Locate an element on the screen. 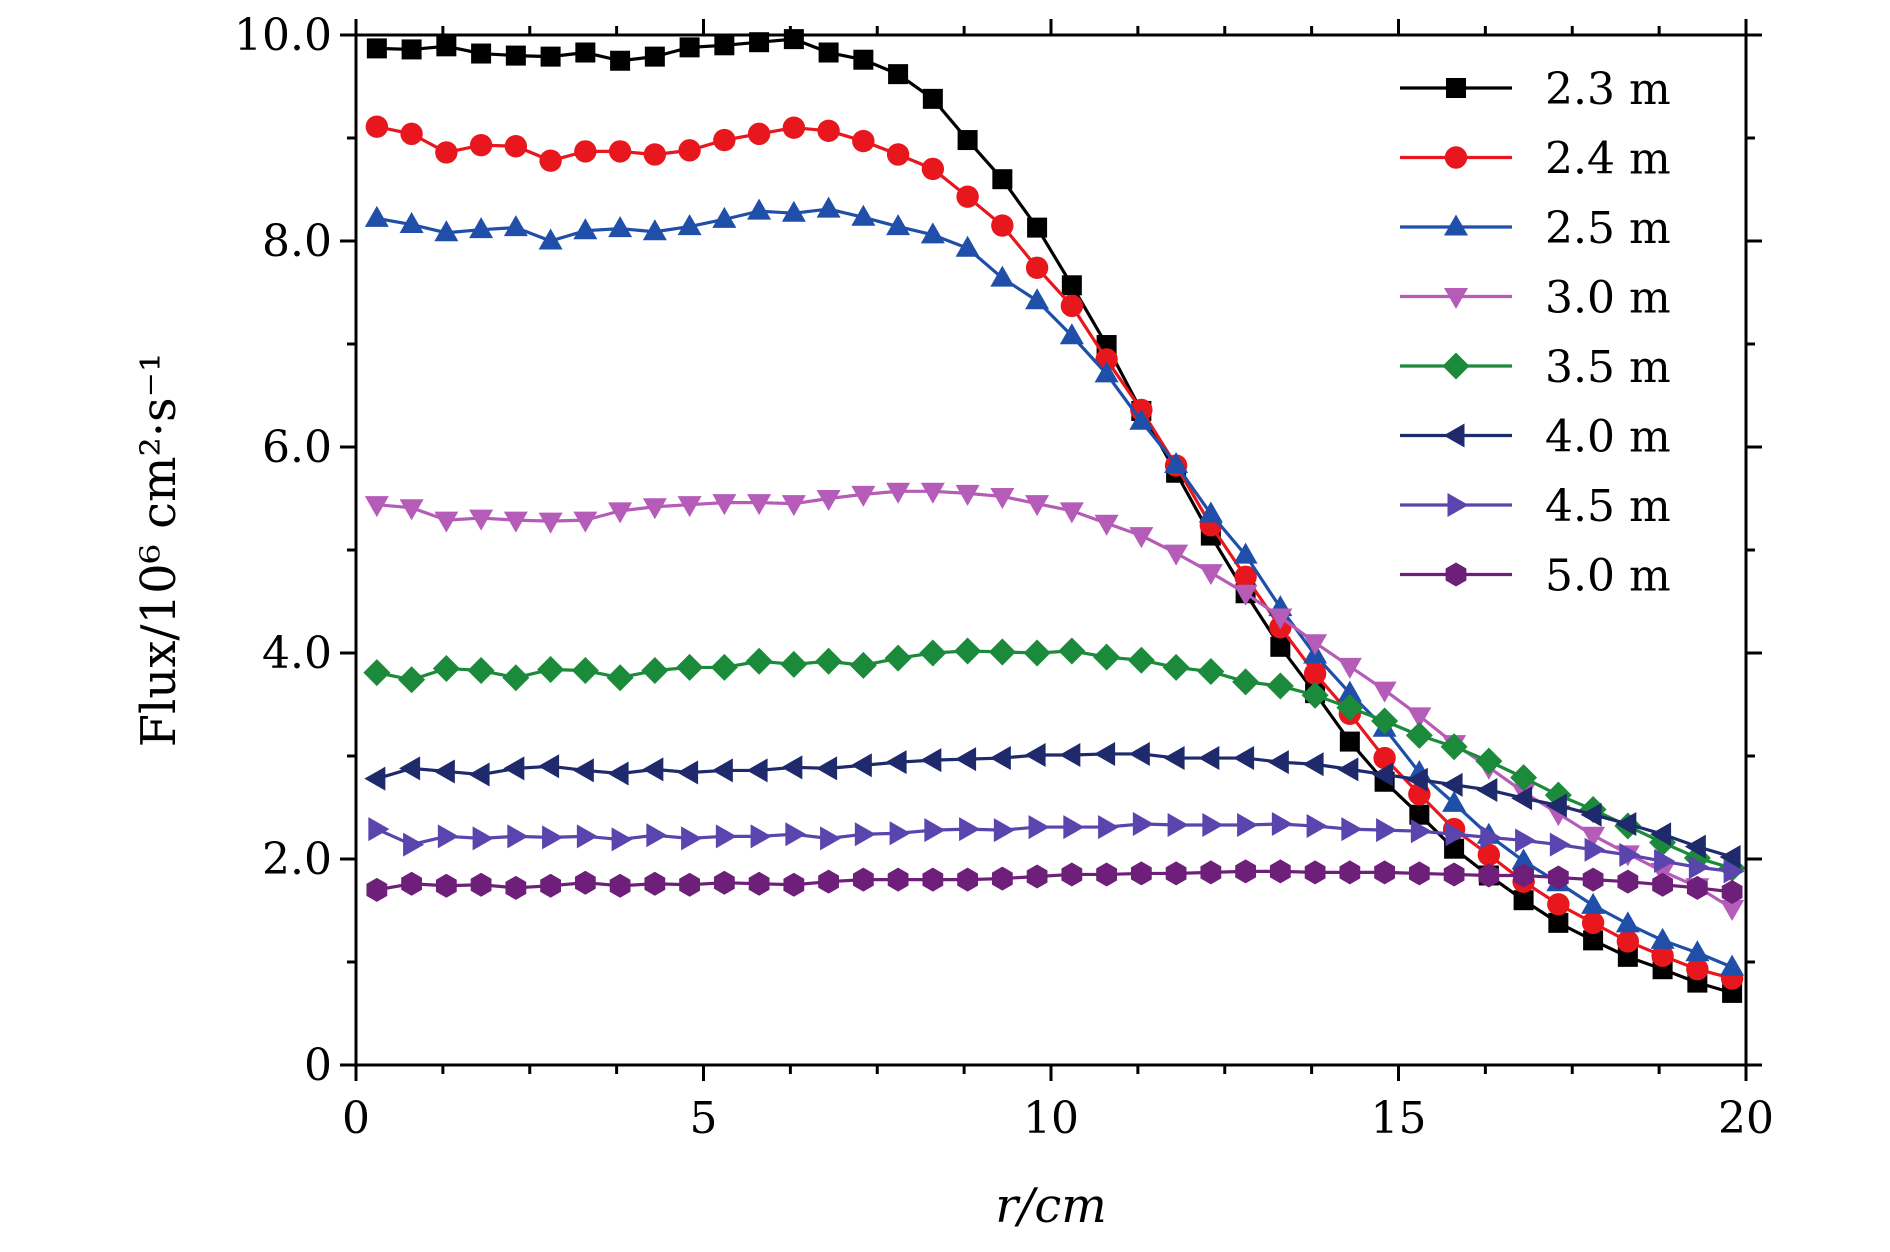  legend-label: 2.5 m is located at coordinates (1608, 228).